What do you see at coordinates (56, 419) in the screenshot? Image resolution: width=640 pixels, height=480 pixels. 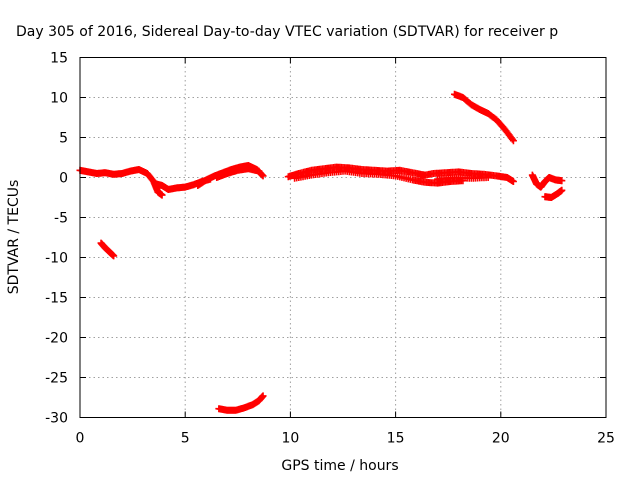 I see `y-tick-label: -30` at bounding box center [56, 419].